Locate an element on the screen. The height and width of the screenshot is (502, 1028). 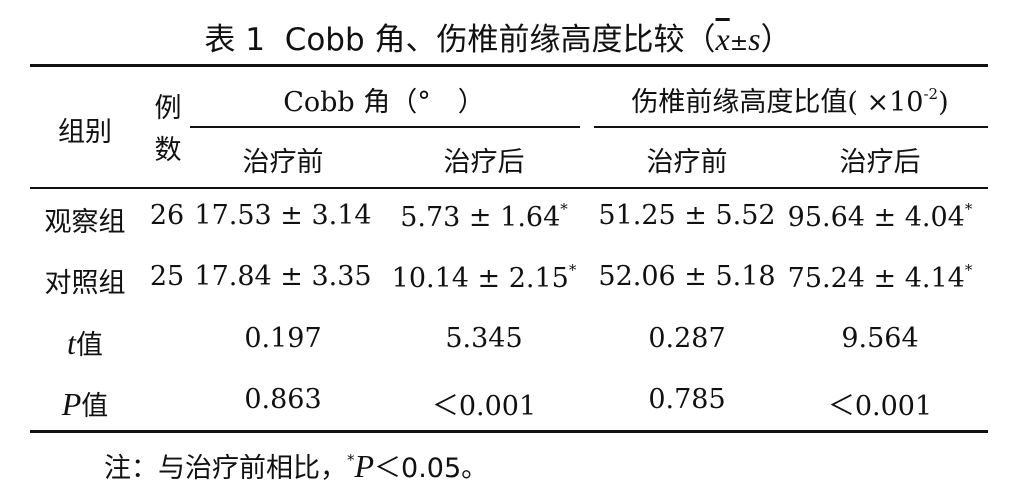
row-label: t值 is located at coordinates (85, 342).